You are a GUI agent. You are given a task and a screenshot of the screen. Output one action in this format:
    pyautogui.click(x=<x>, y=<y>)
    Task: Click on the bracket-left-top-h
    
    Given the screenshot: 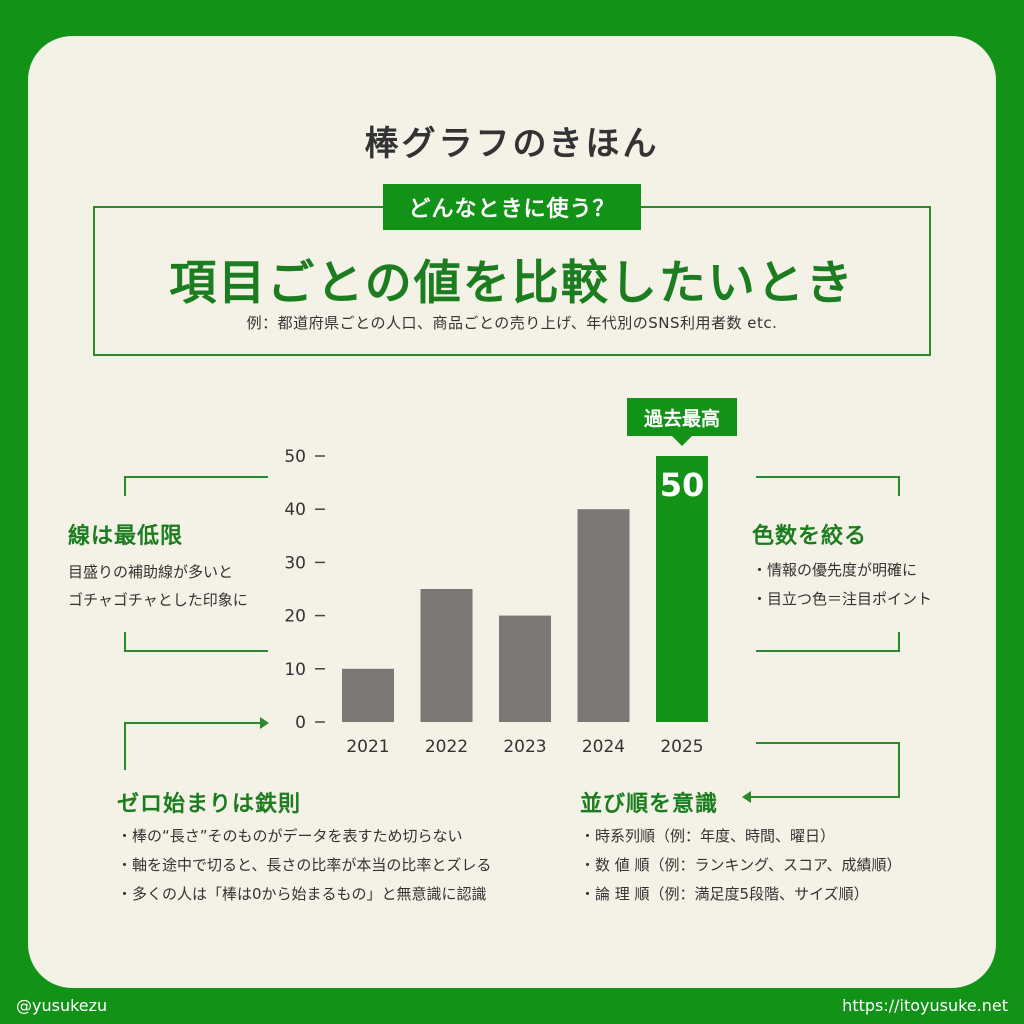 What is the action you would take?
    pyautogui.click(x=196, y=477)
    